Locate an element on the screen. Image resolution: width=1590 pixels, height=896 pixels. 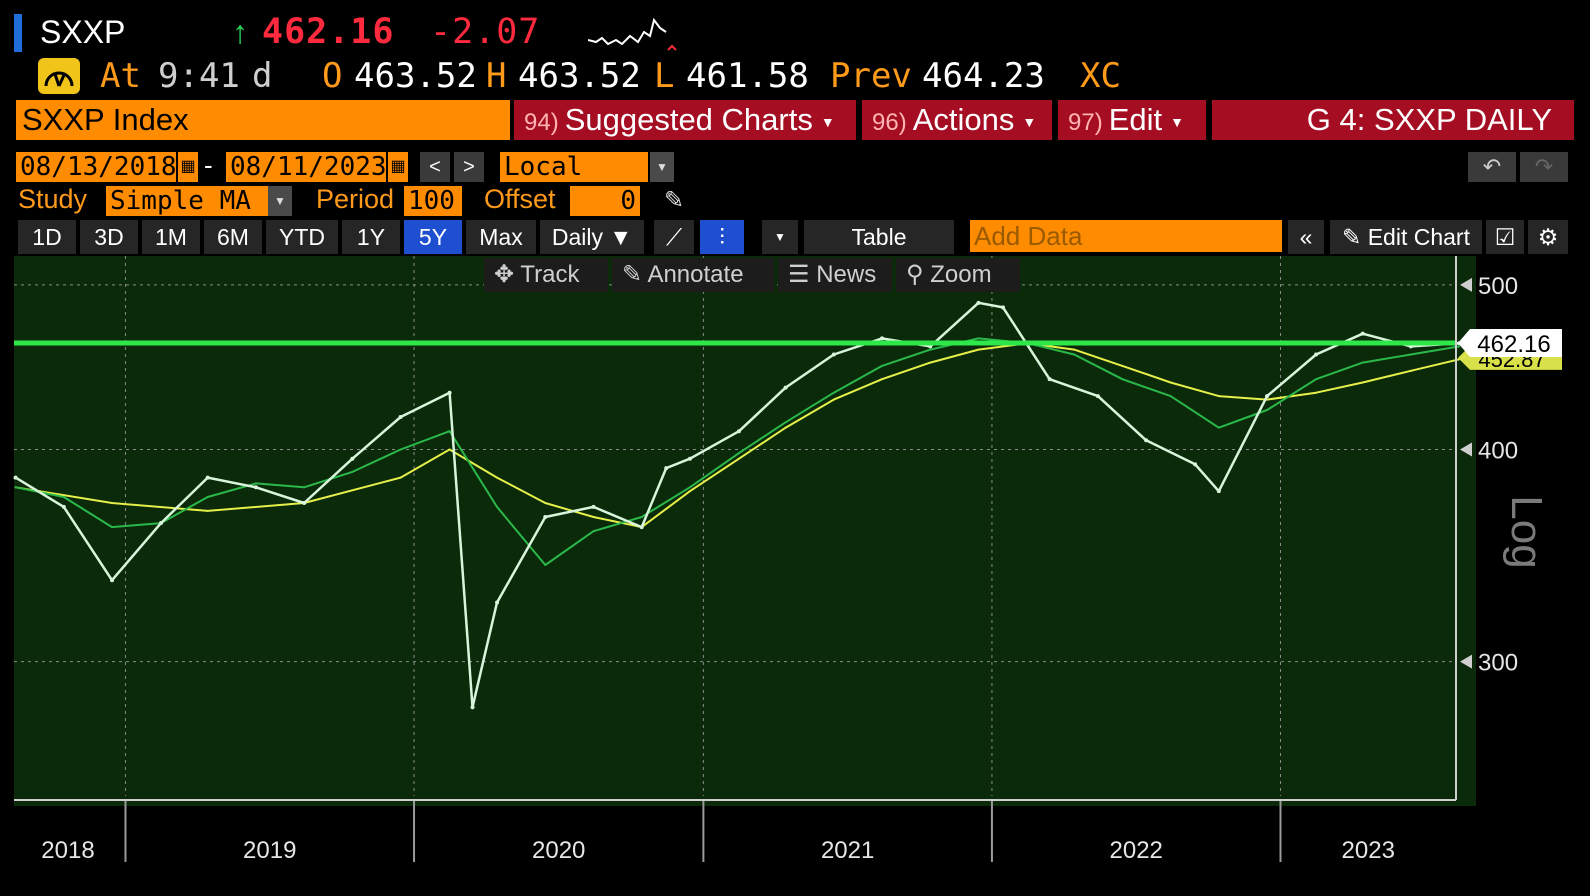
edit-chart-button: ✎ Edit Chart is located at coordinates (1406, 237).